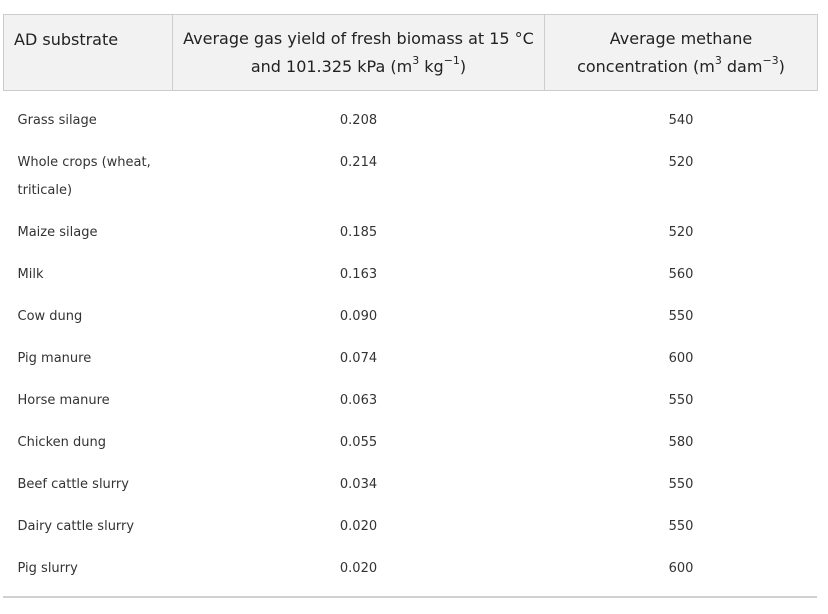 The height and width of the screenshot is (614, 828). What do you see at coordinates (411, 99) in the screenshot?
I see `body-spacer` at bounding box center [411, 99].